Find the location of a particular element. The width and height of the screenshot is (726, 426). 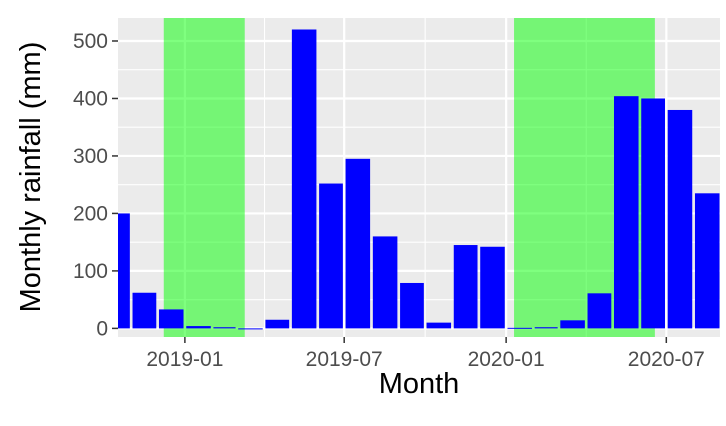

y-axis-ticks: 0 100 200 300 400 500 is located at coordinates (95, 185).